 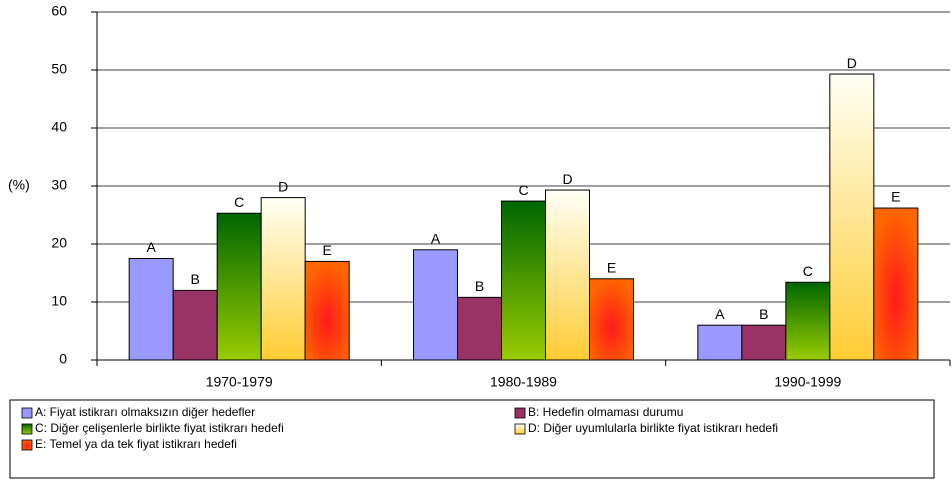 What do you see at coordinates (605, 412) in the screenshot?
I see `legend-label: B: Hedefin olmaması durumu` at bounding box center [605, 412].